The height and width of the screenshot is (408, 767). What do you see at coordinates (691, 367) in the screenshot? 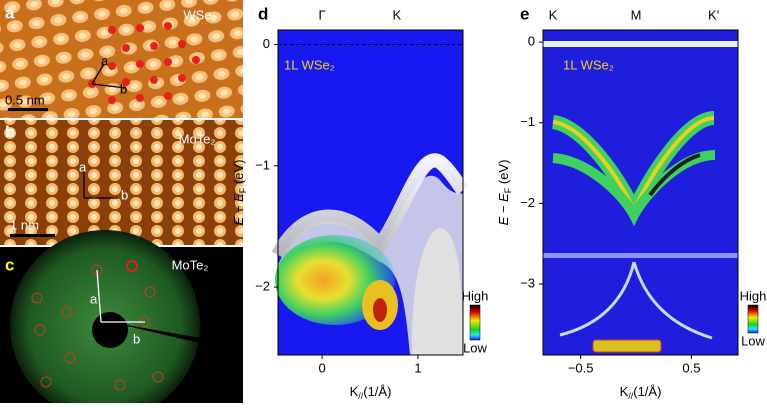
I see `x-tick-label: 0.5` at bounding box center [691, 367].